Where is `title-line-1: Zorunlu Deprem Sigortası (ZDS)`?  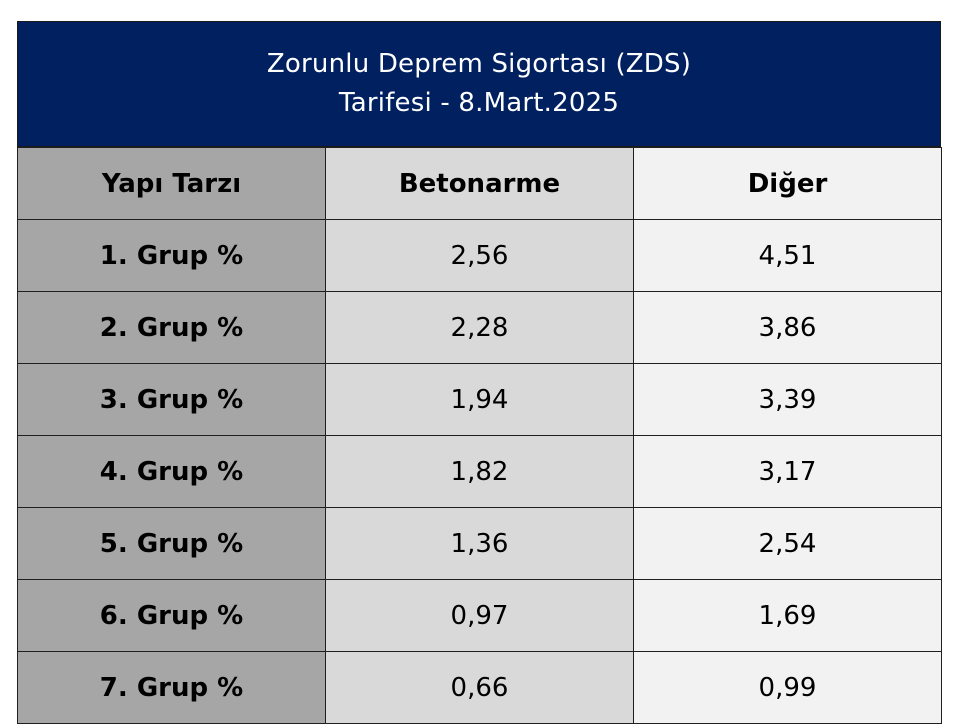 title-line-1: Zorunlu Deprem Sigortası (ZDS) is located at coordinates (479, 64).